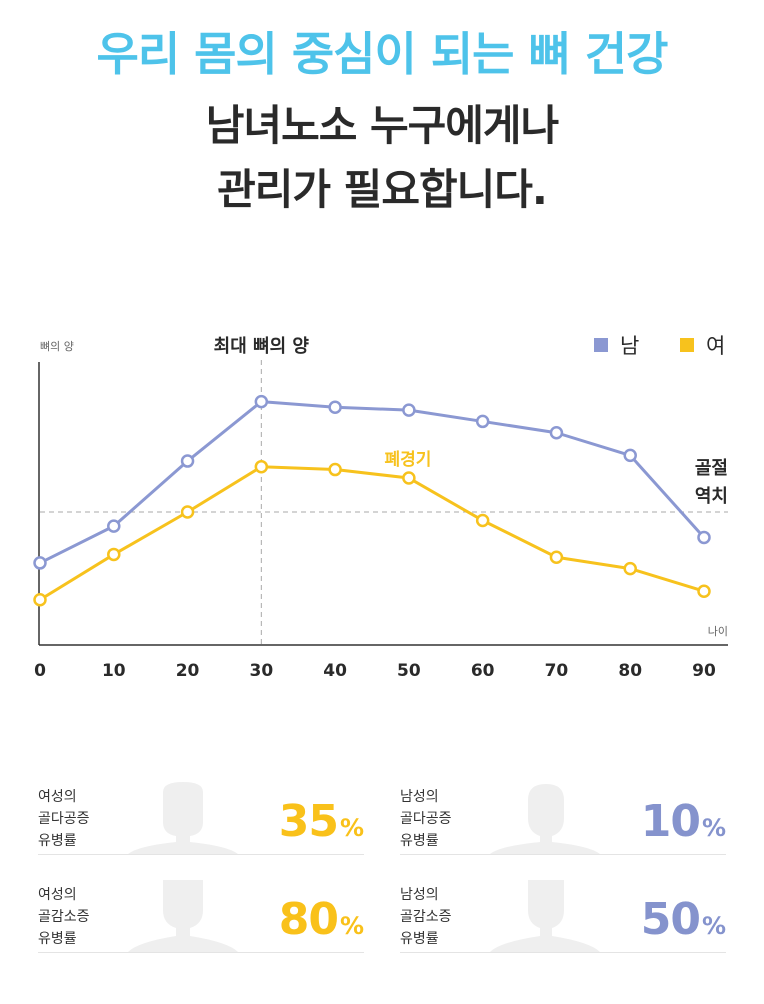 The height and width of the screenshot is (1004, 764). I want to click on stat-female-osteopenia: 여성의 골감소증 유병률 80%, so click(201, 916).